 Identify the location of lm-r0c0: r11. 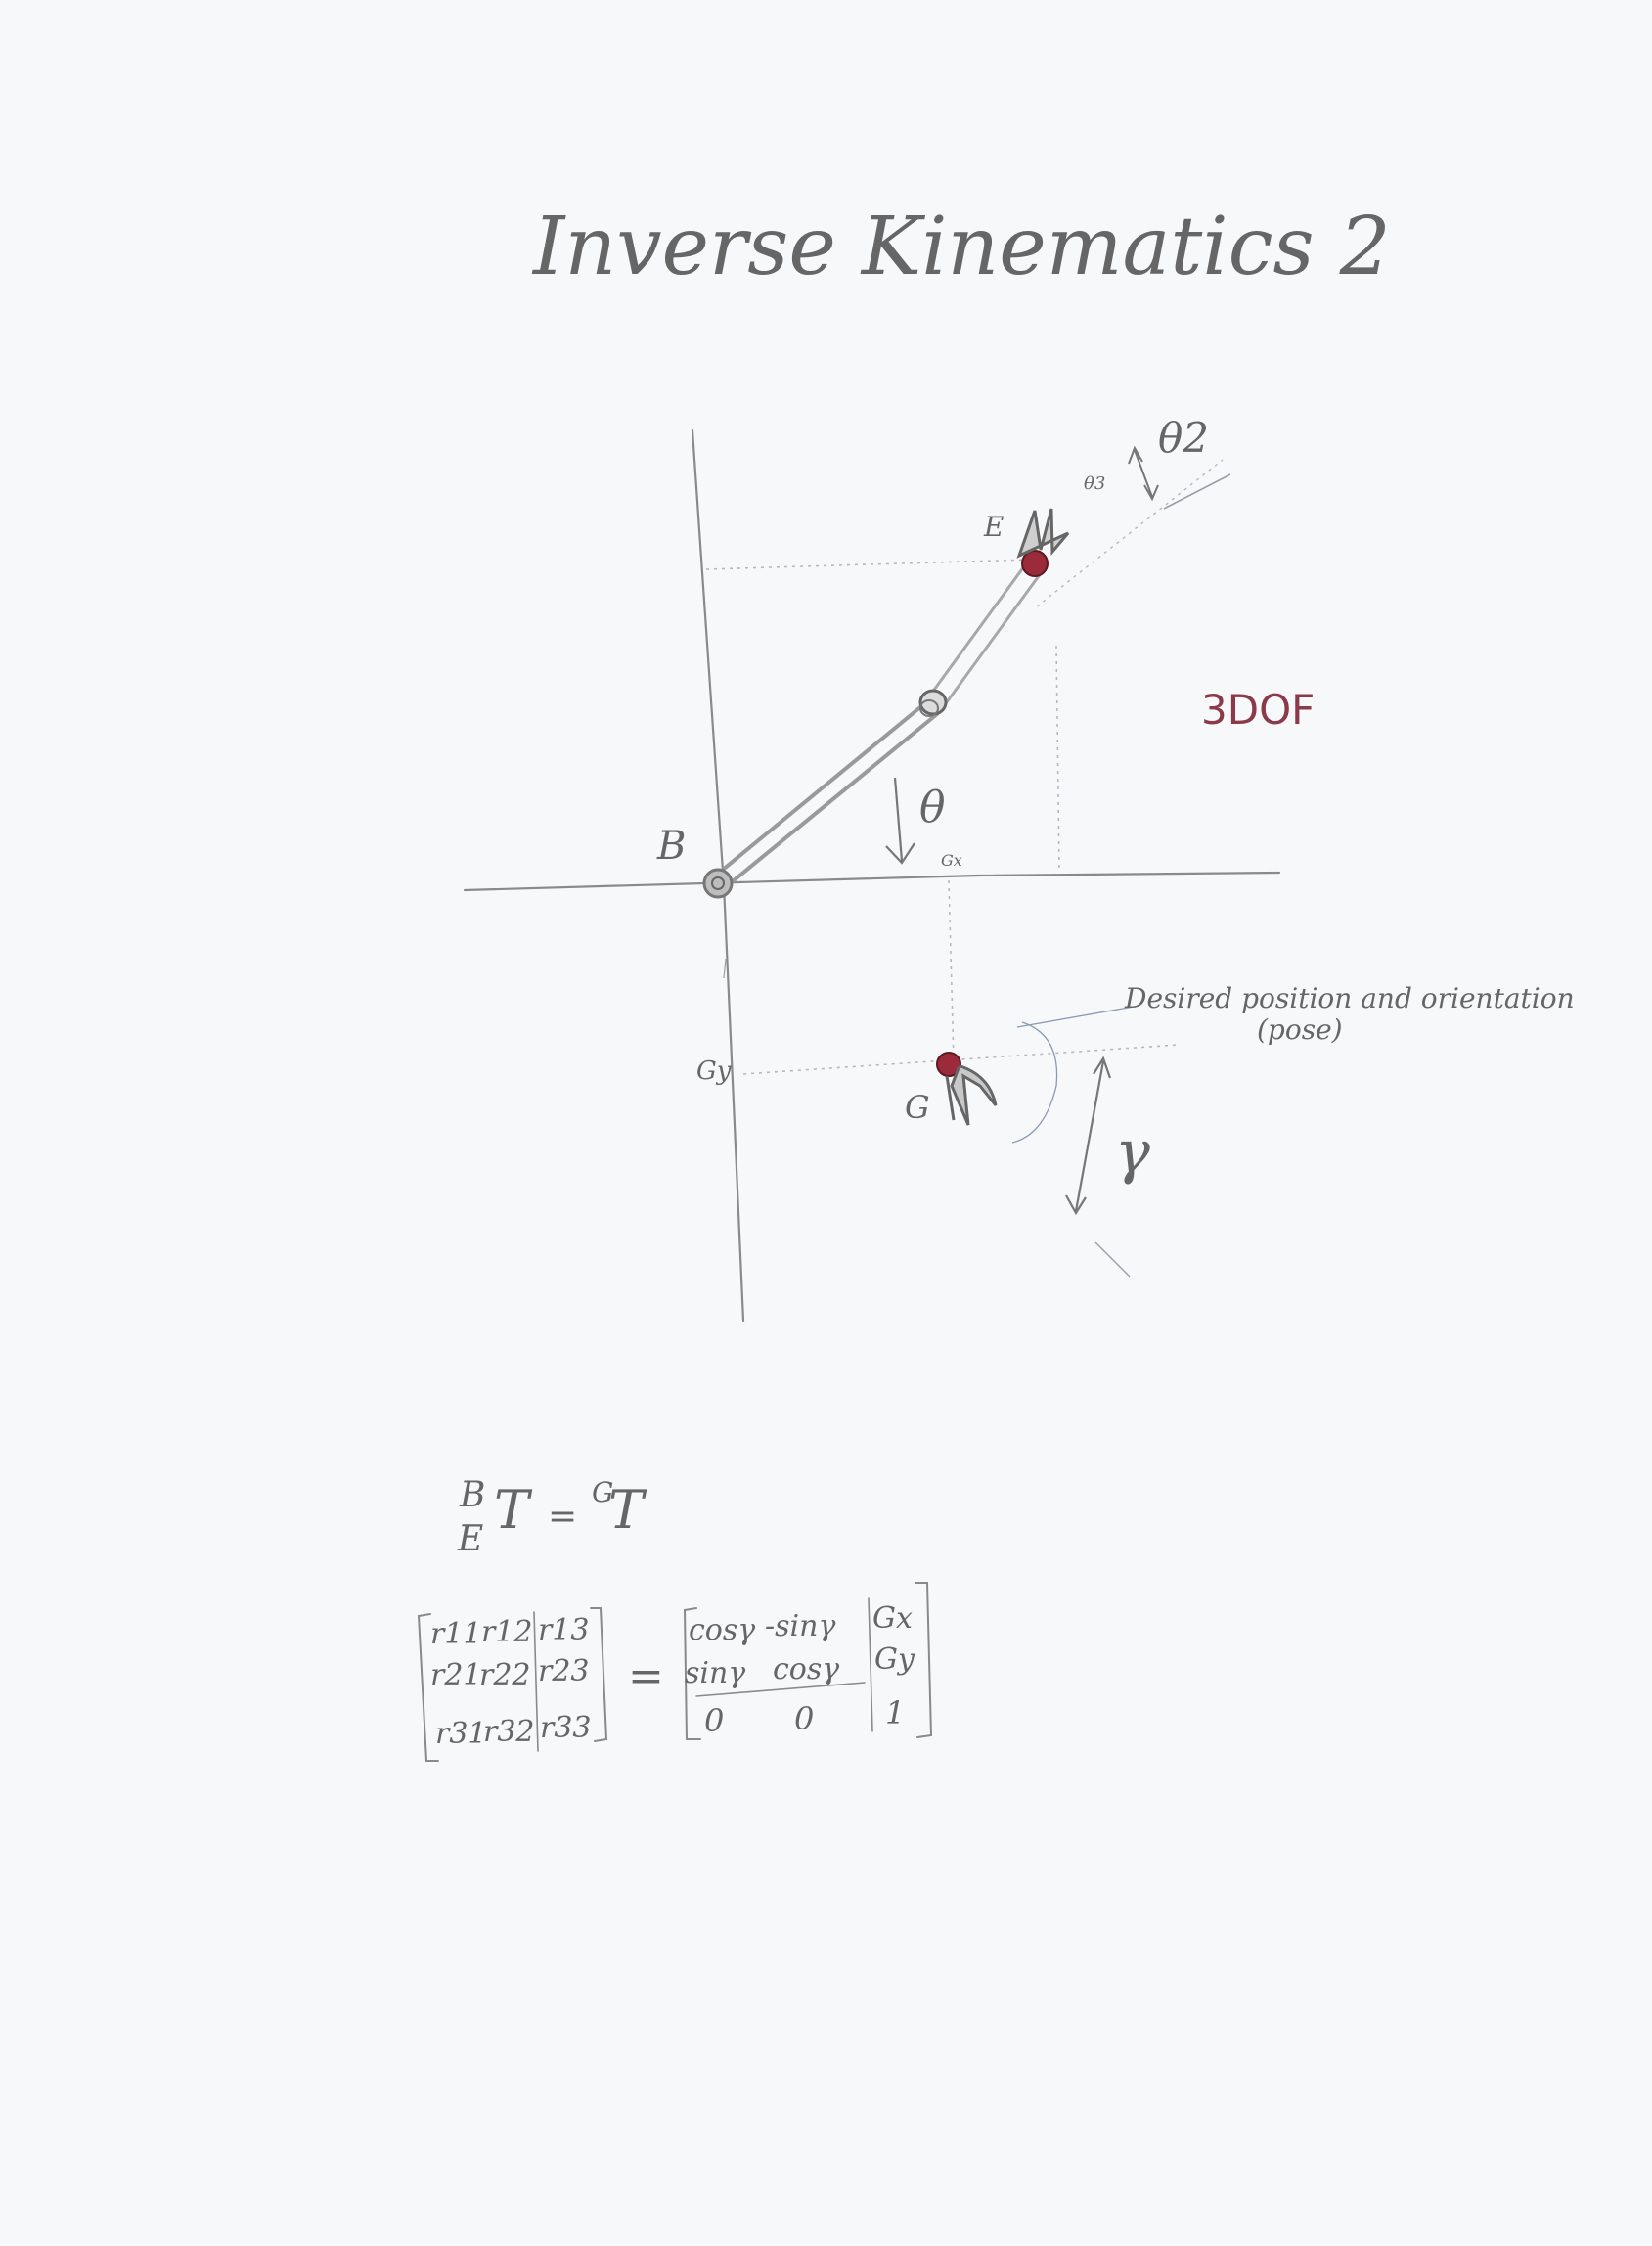
(456, 1634).